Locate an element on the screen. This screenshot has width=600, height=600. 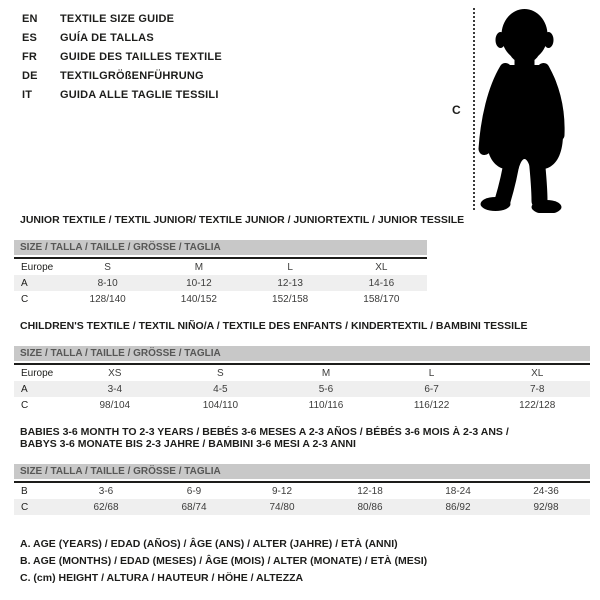
cell: 158/170 is located at coordinates (381, 299).